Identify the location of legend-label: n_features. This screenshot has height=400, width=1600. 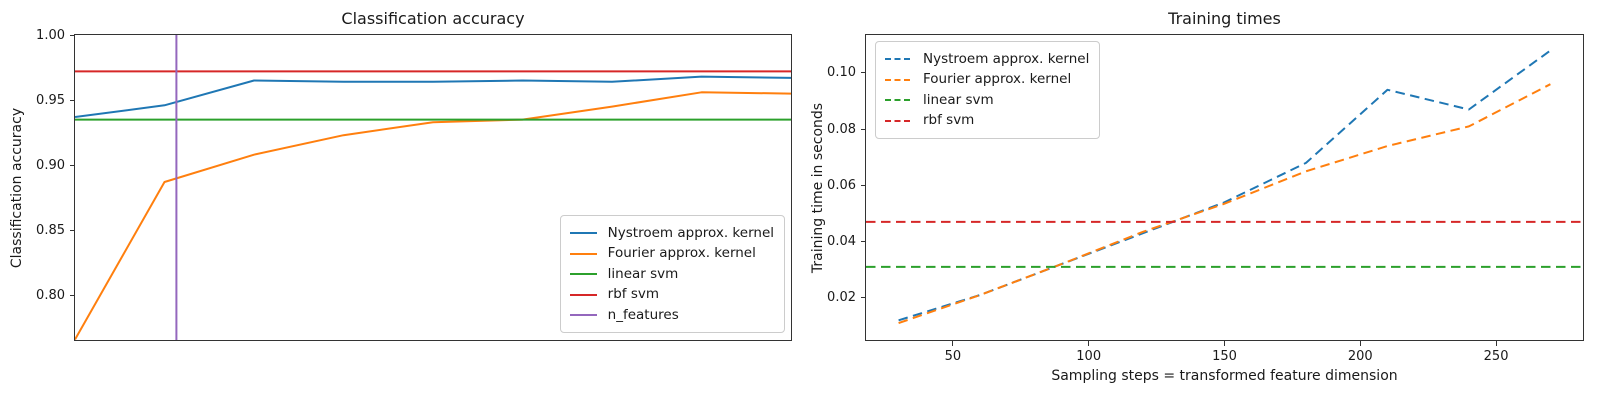
(643, 314).